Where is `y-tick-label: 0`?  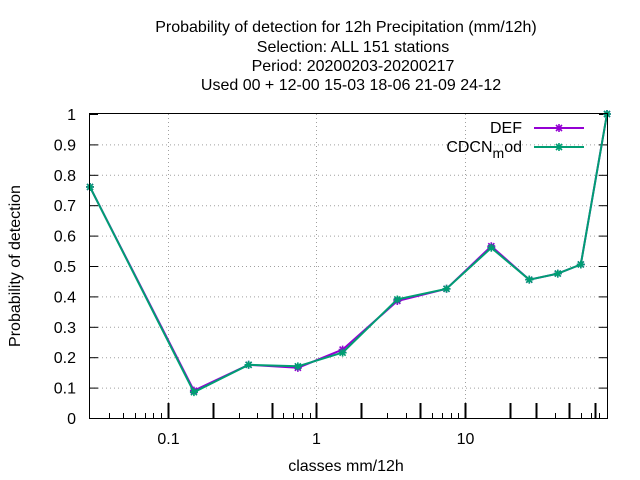
y-tick-label: 0 is located at coordinates (71, 419).